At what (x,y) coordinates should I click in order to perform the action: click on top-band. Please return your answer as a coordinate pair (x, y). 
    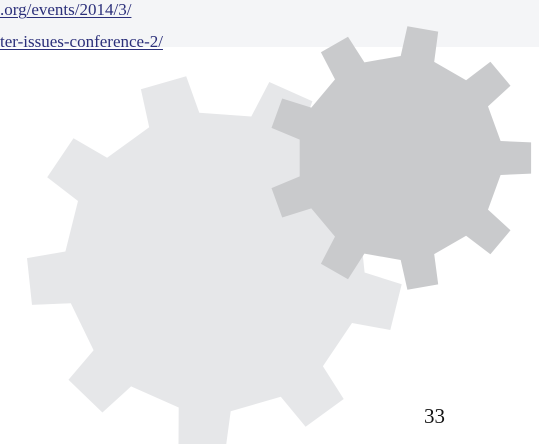
    Looking at the image, I should click on (269, 23).